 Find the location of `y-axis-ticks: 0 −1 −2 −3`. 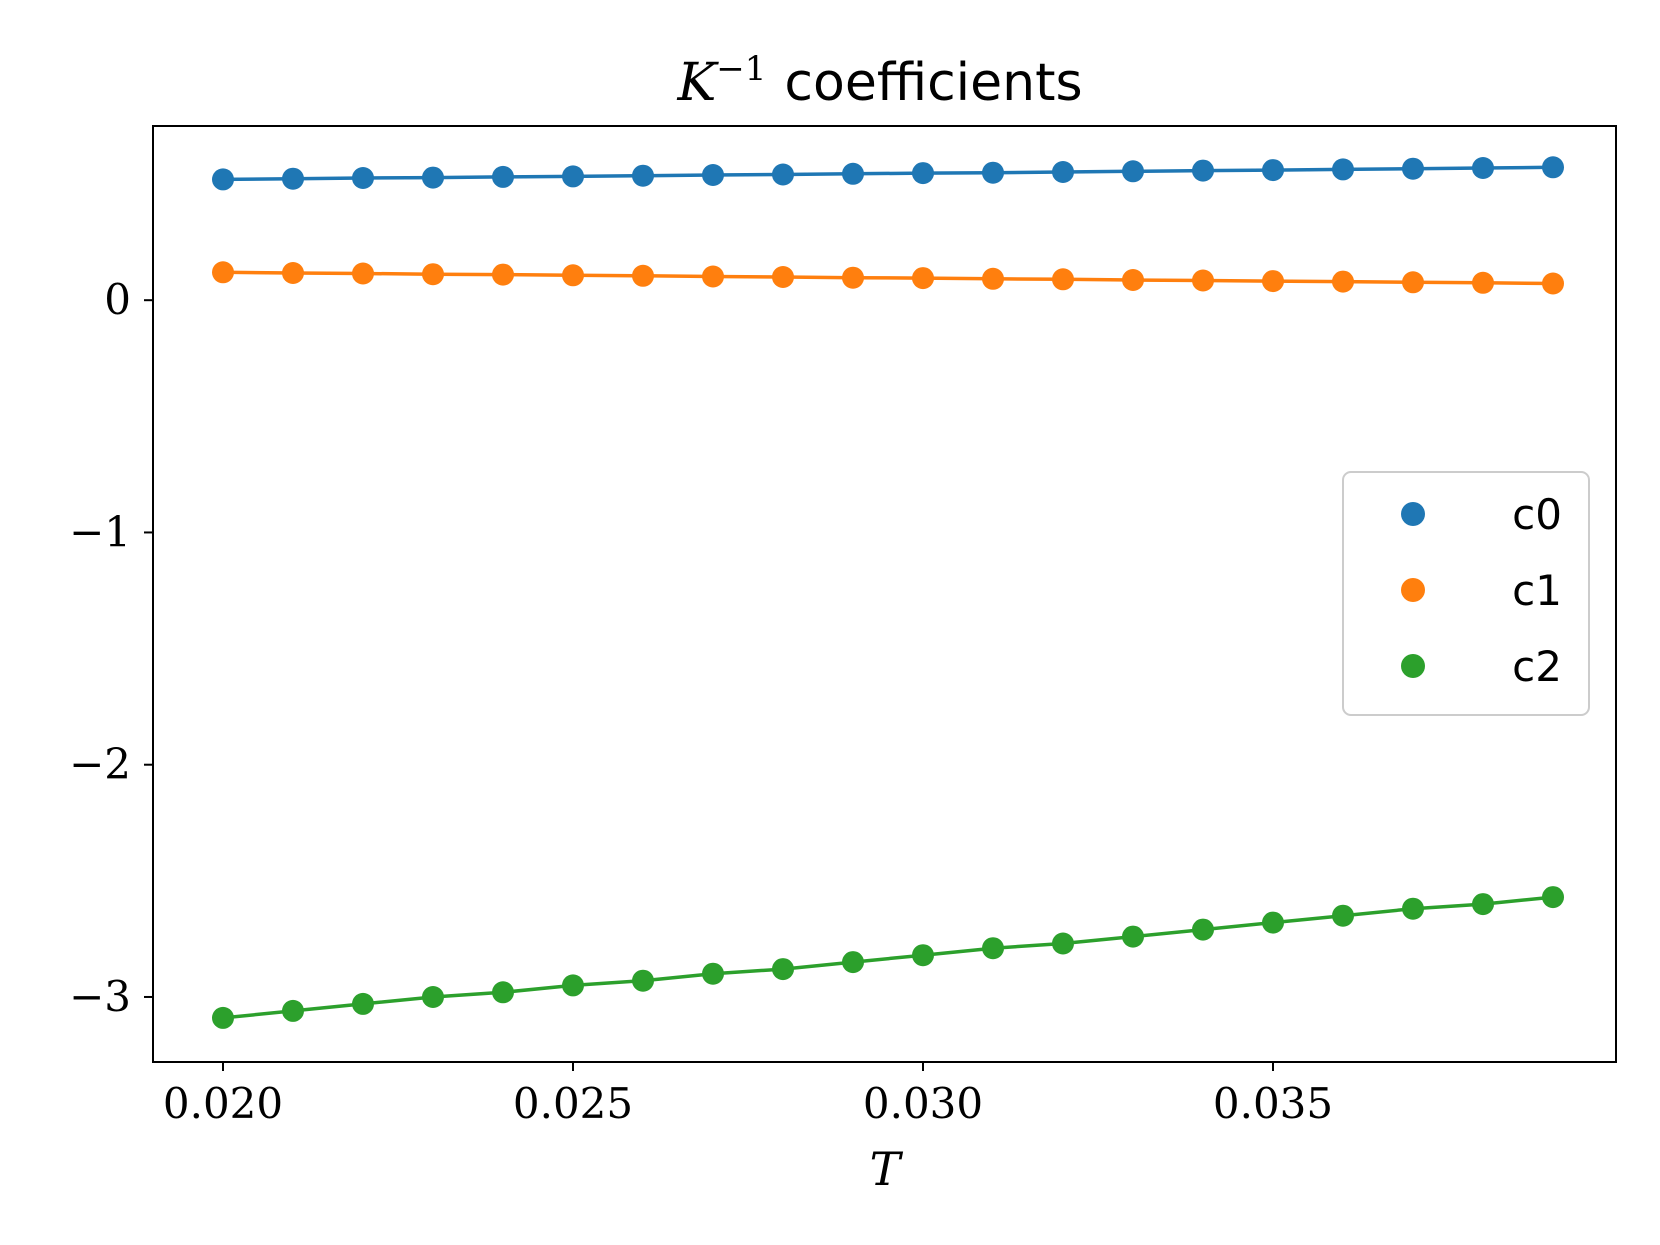

y-axis-ticks: 0 −1 −2 −3 is located at coordinates (111, 648).